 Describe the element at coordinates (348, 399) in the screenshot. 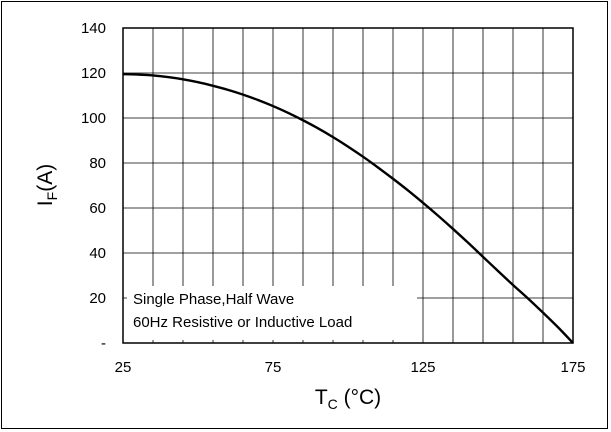

I see `x-axis-label: TC (°C)` at that location.